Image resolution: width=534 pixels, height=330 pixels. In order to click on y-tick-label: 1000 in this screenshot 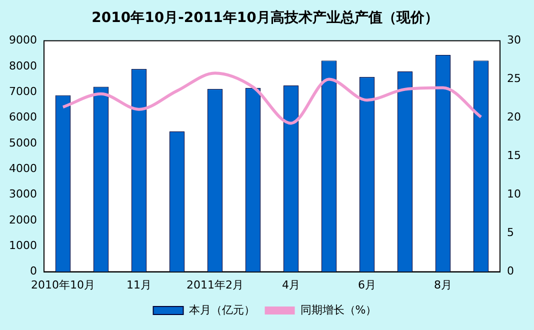, I will do `click(22, 245)`.